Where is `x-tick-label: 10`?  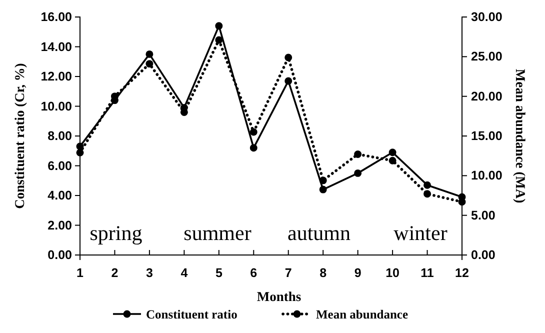
x-tick-label: 10 is located at coordinates (393, 273).